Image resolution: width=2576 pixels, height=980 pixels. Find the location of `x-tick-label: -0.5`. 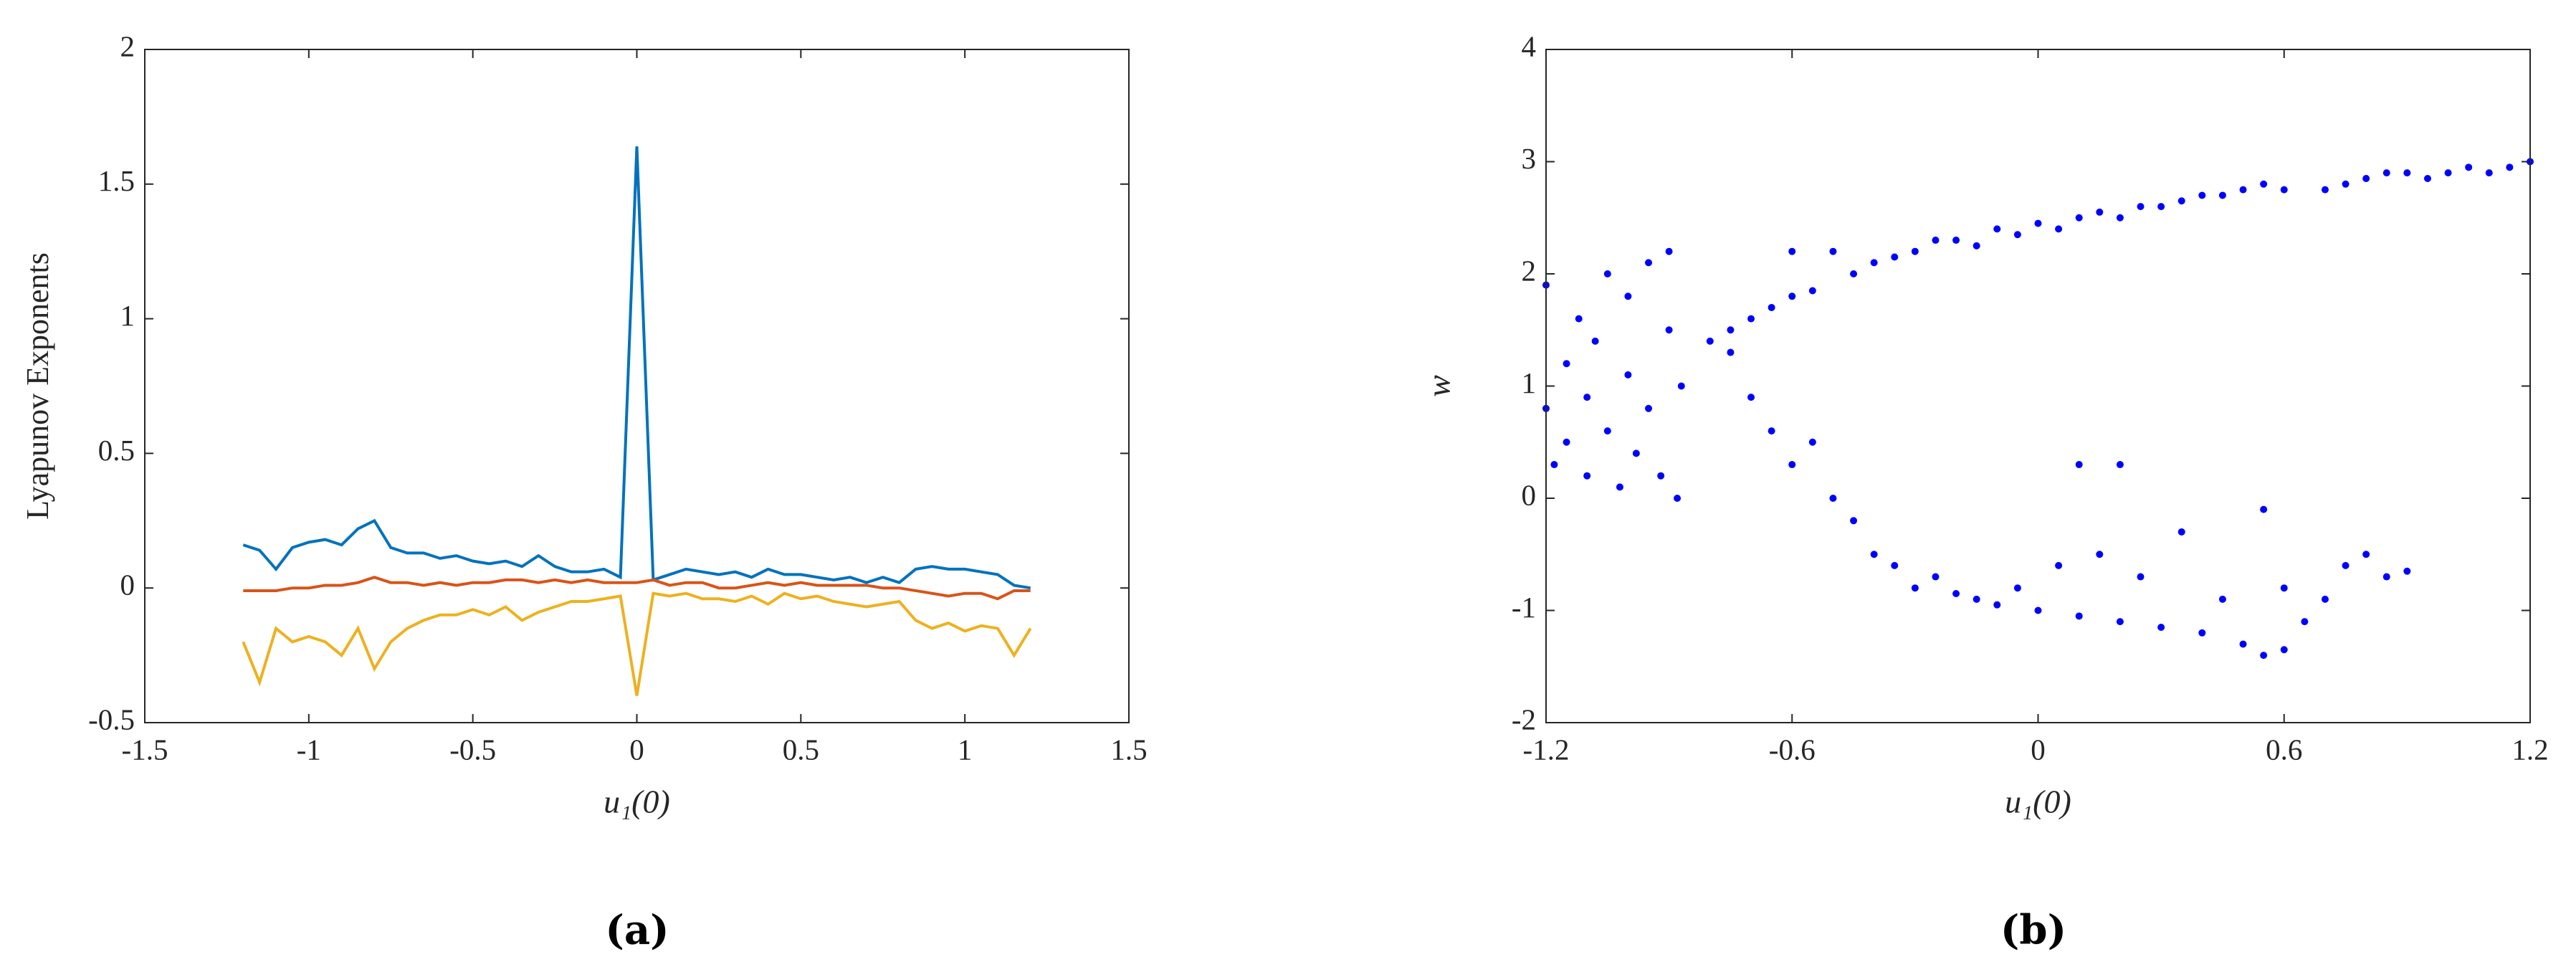

x-tick-label: -0.5 is located at coordinates (472, 749).